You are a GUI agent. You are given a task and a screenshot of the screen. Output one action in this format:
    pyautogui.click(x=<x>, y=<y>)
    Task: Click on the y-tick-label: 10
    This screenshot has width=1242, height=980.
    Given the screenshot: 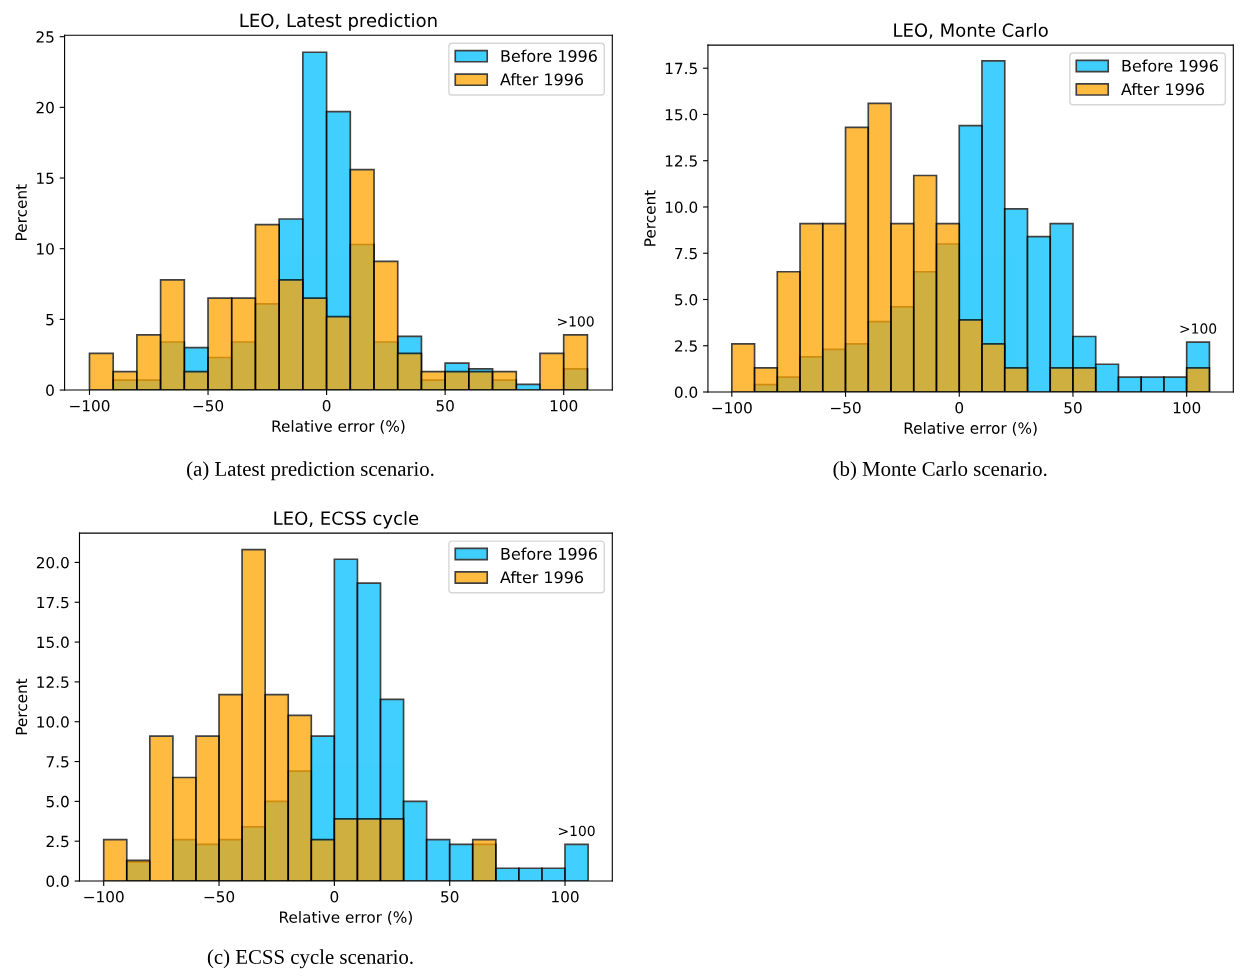 What is the action you would take?
    pyautogui.click(x=45, y=249)
    